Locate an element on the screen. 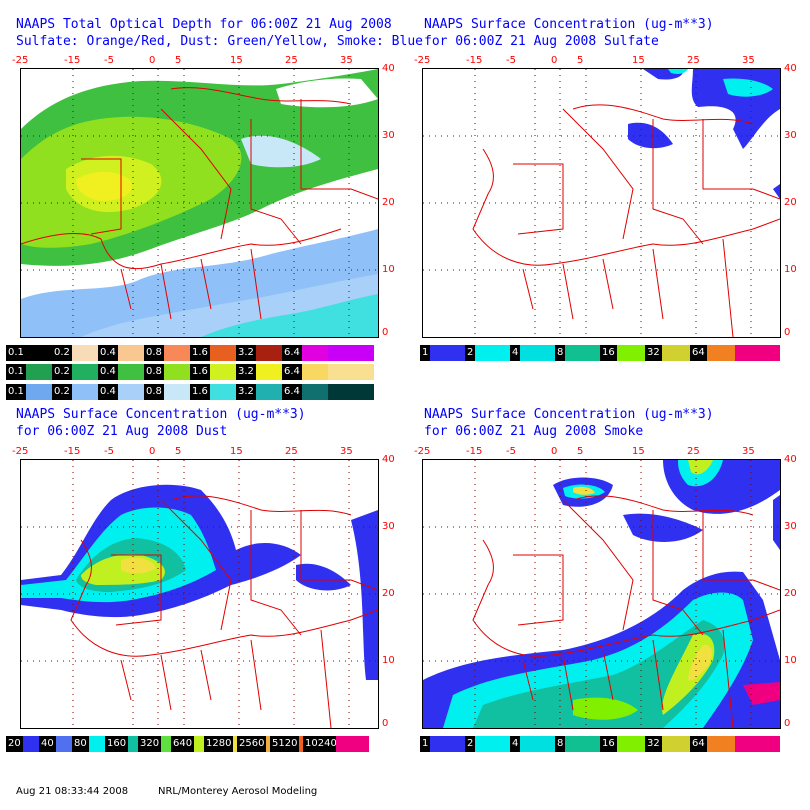 Image resolution: width=810 pixels, height=810 pixels. smoke-conc-label: 64 is located at coordinates (698, 744).